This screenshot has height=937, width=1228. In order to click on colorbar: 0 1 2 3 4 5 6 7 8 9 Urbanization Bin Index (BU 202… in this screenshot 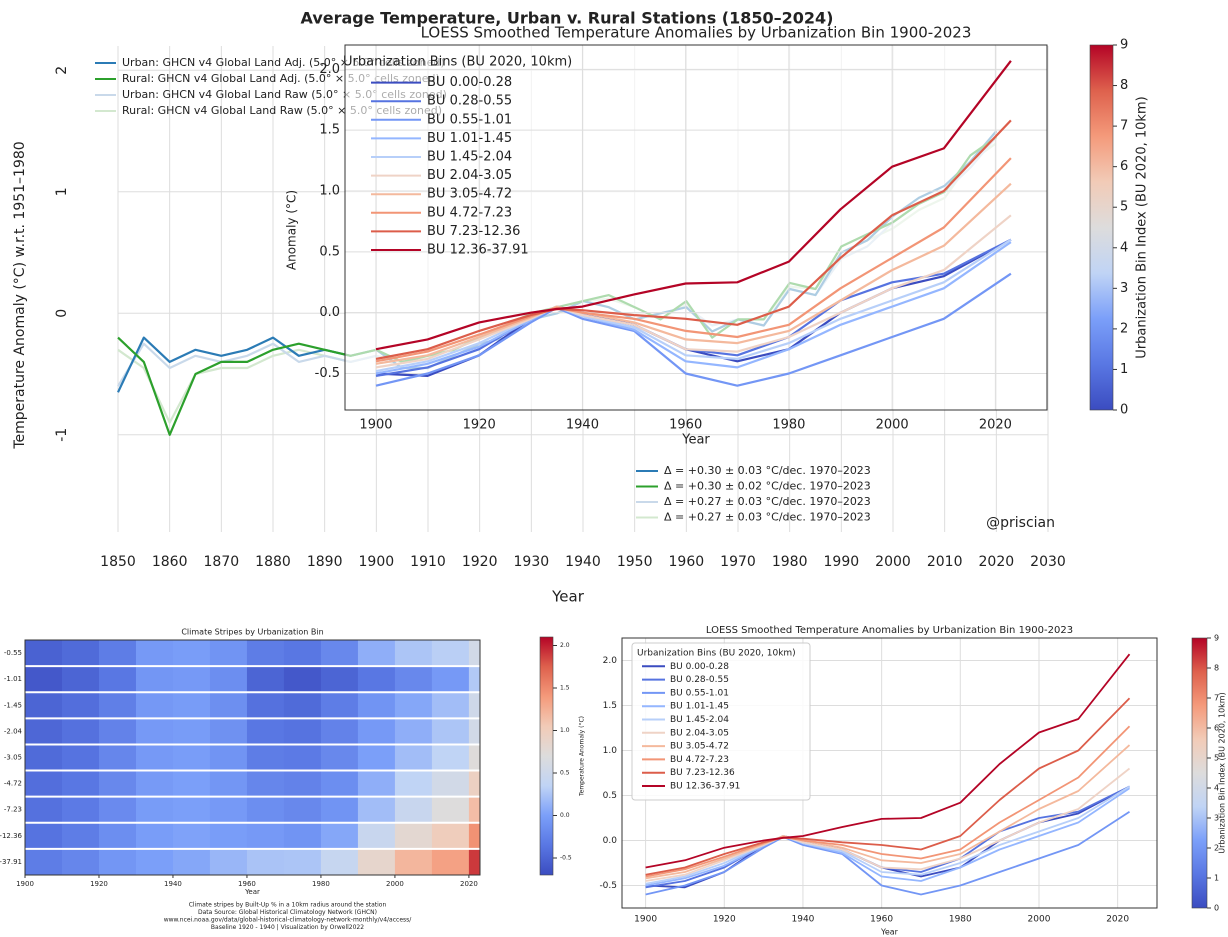, I will do `click(1209, 773)`.